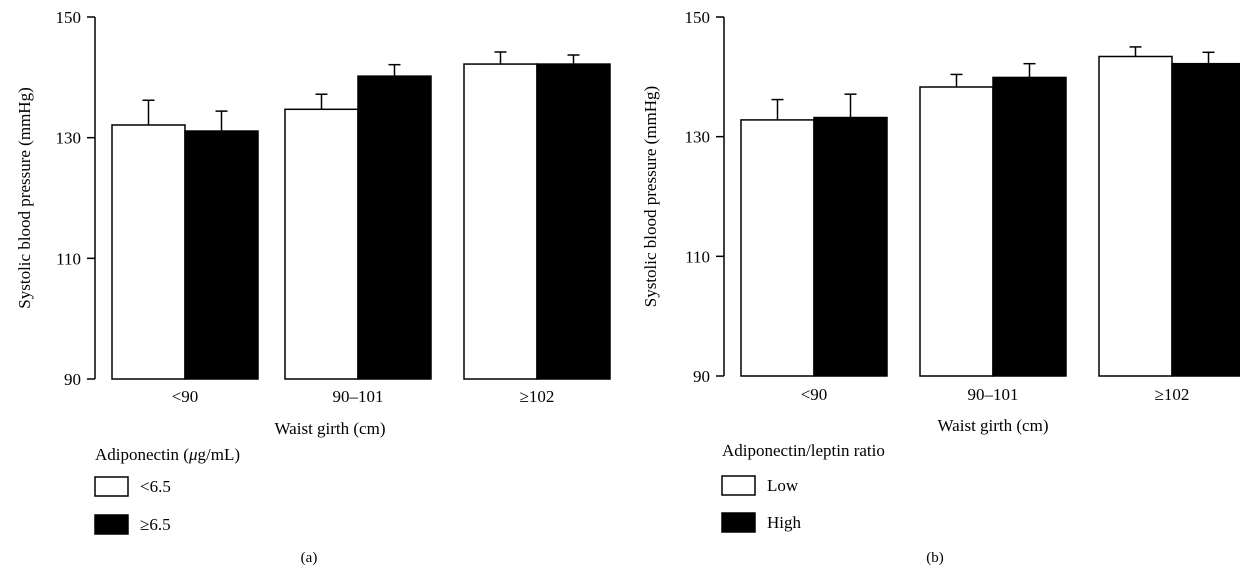  I want to click on legend: Adiponectin (μg/mL) <6.5 ≥6.5, so click(167, 490).